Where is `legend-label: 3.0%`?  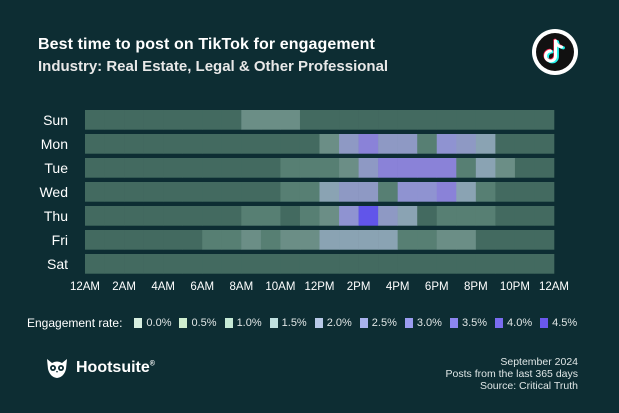 legend-label: 3.0% is located at coordinates (429, 323).